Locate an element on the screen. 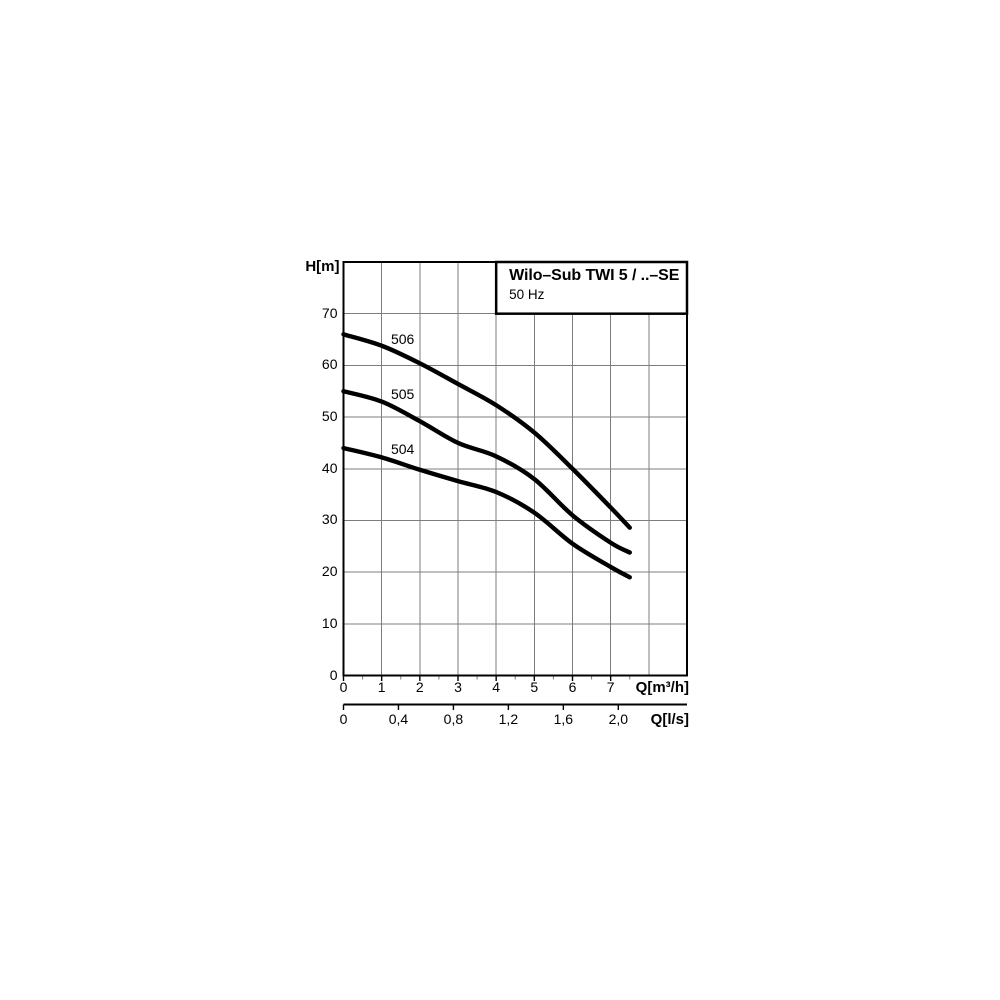 This screenshot has width=1000, height=1000. title-box-frame is located at coordinates (591, 287).